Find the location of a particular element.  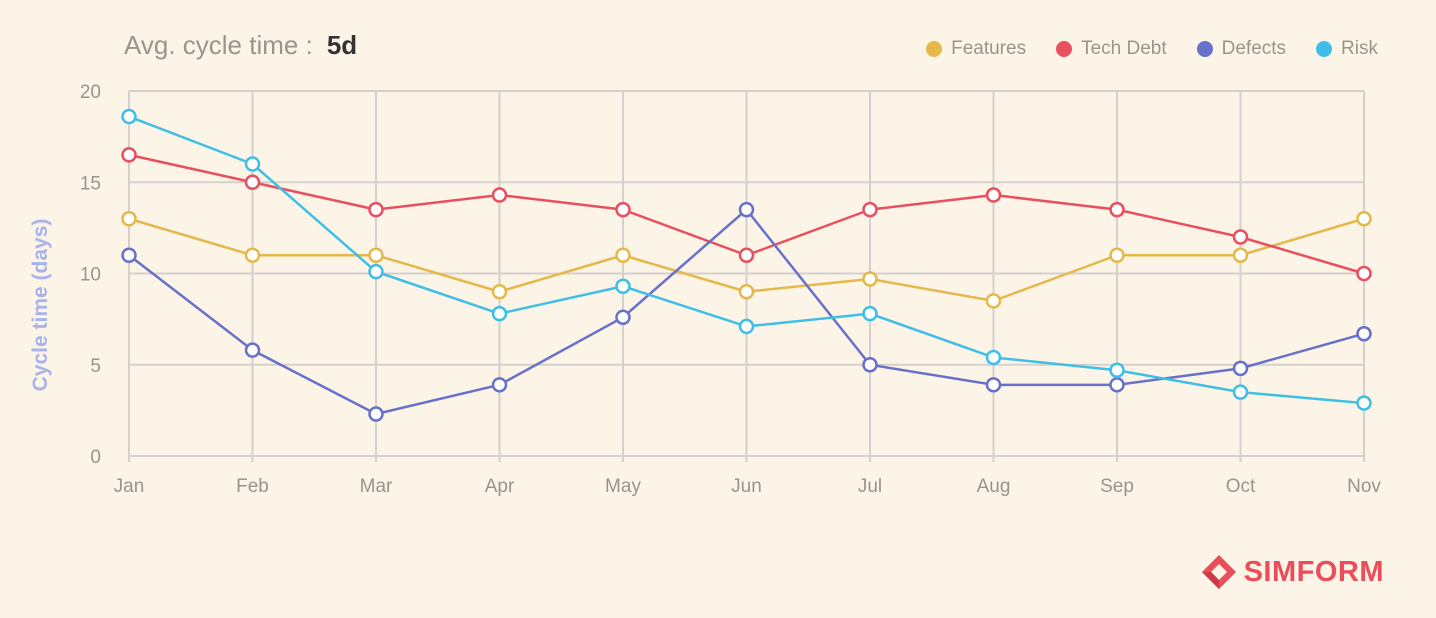

legend-dot-tech-debt is located at coordinates (1064, 49).